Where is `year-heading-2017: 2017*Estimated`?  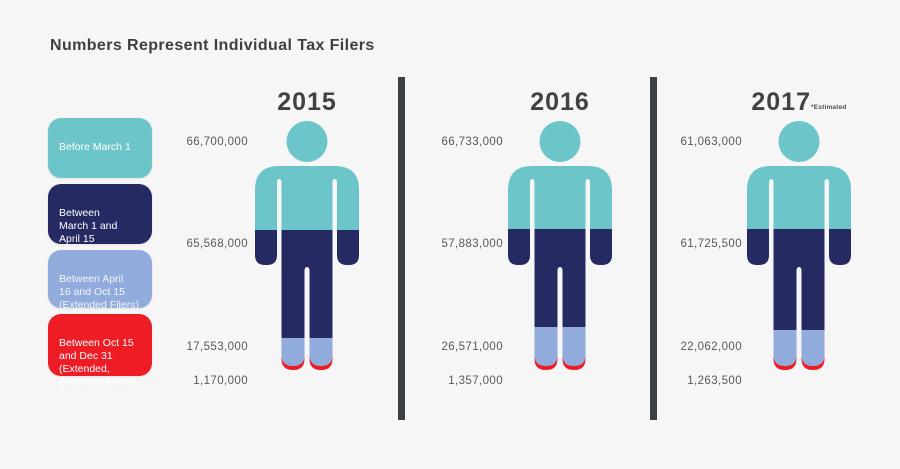 year-heading-2017: 2017*Estimated is located at coordinates (799, 102).